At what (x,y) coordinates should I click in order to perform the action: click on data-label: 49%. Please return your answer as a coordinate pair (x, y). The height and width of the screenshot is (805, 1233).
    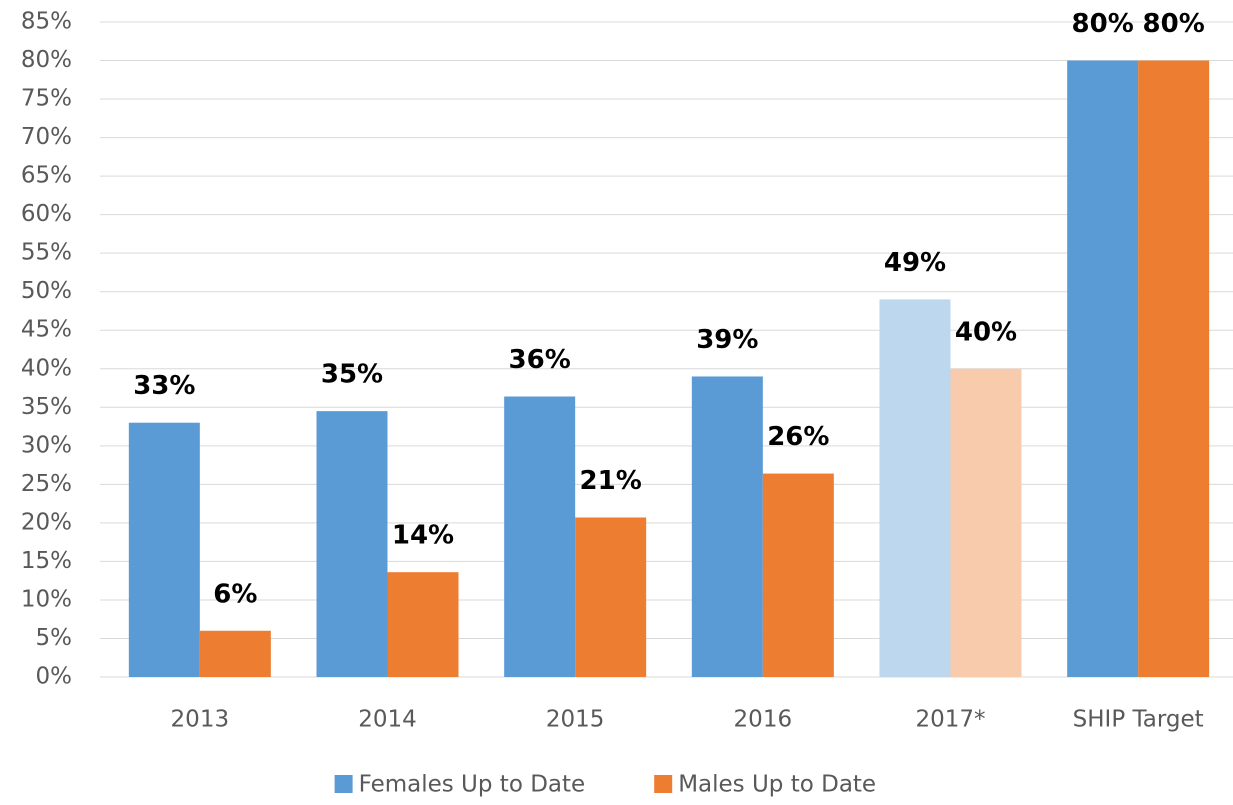
    Looking at the image, I should click on (915, 263).